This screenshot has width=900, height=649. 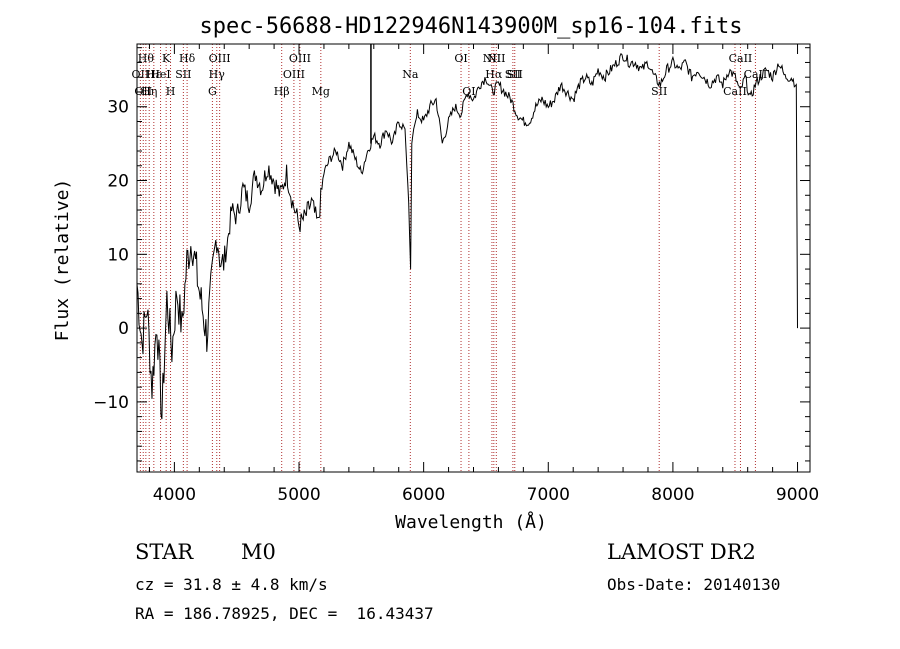 I want to click on survey-name: LAMOST DR2, so click(x=681, y=552).